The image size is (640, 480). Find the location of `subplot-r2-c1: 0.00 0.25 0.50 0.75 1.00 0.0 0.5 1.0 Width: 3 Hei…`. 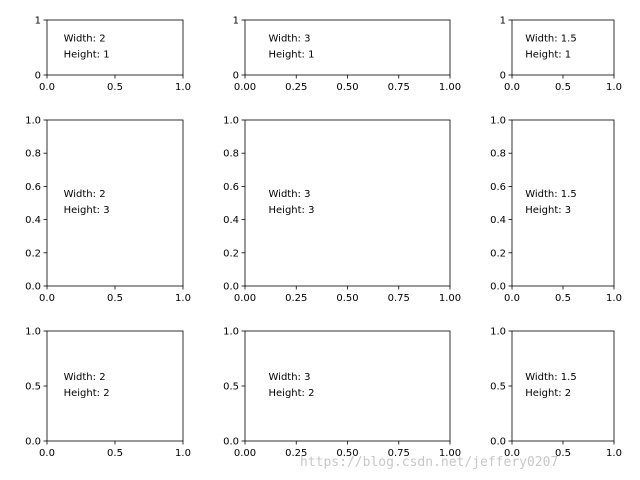

subplot-r2-c1: 0.00 0.25 0.50 0.75 1.00 0.0 0.5 1.0 Width: 3 Hei… is located at coordinates (342, 393).